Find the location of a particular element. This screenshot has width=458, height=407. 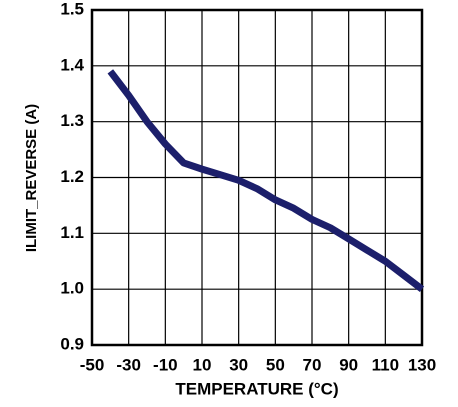

x-tick-label: 130 is located at coordinates (422, 364).